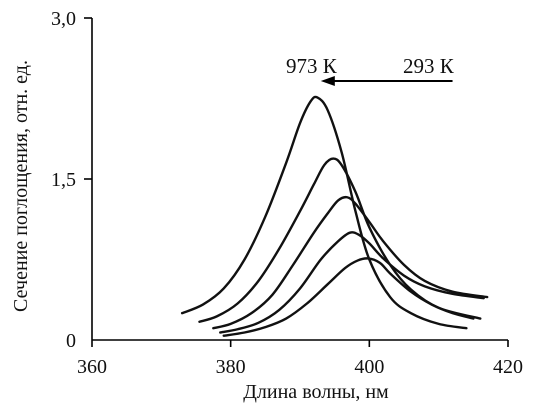 The image size is (537, 403). I want to click on x-tick-label: 380, so click(231, 367).